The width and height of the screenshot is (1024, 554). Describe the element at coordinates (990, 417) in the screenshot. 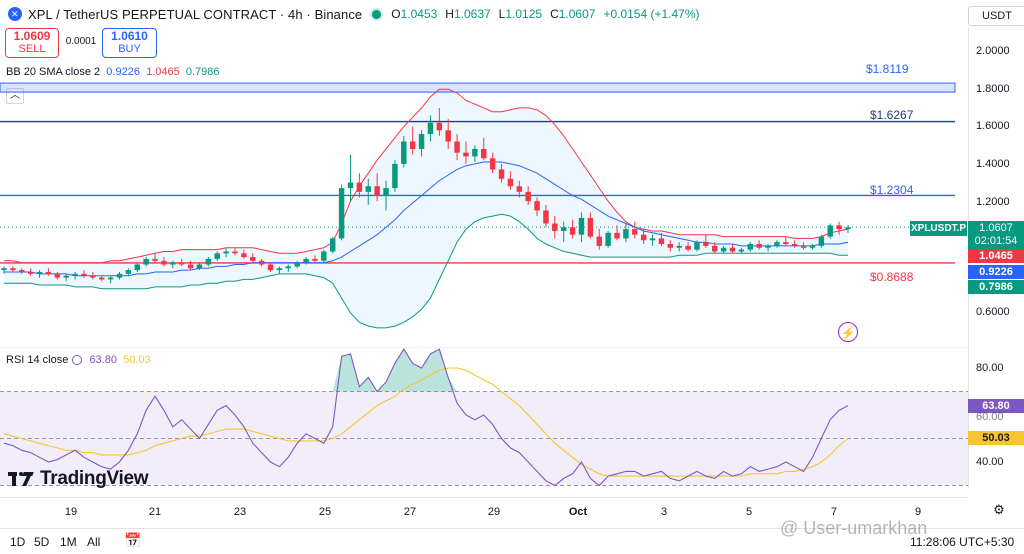

I see `rsi-upper-band-tick: 60.00` at that location.